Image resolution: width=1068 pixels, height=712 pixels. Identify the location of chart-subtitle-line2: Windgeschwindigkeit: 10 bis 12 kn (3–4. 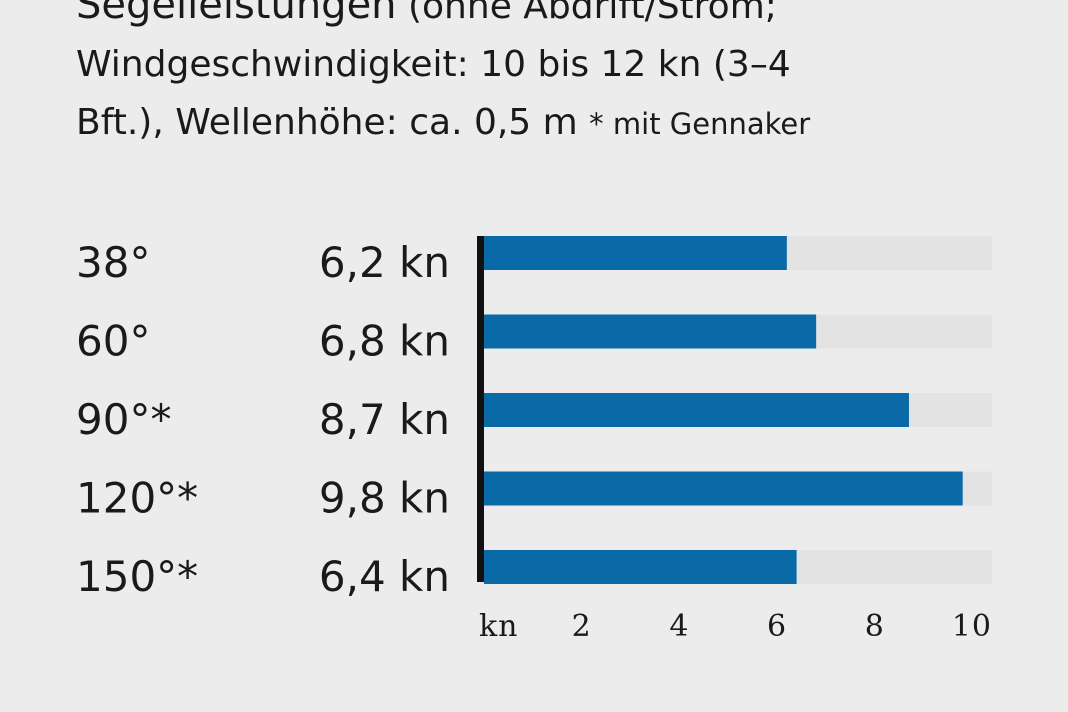
(433, 64).